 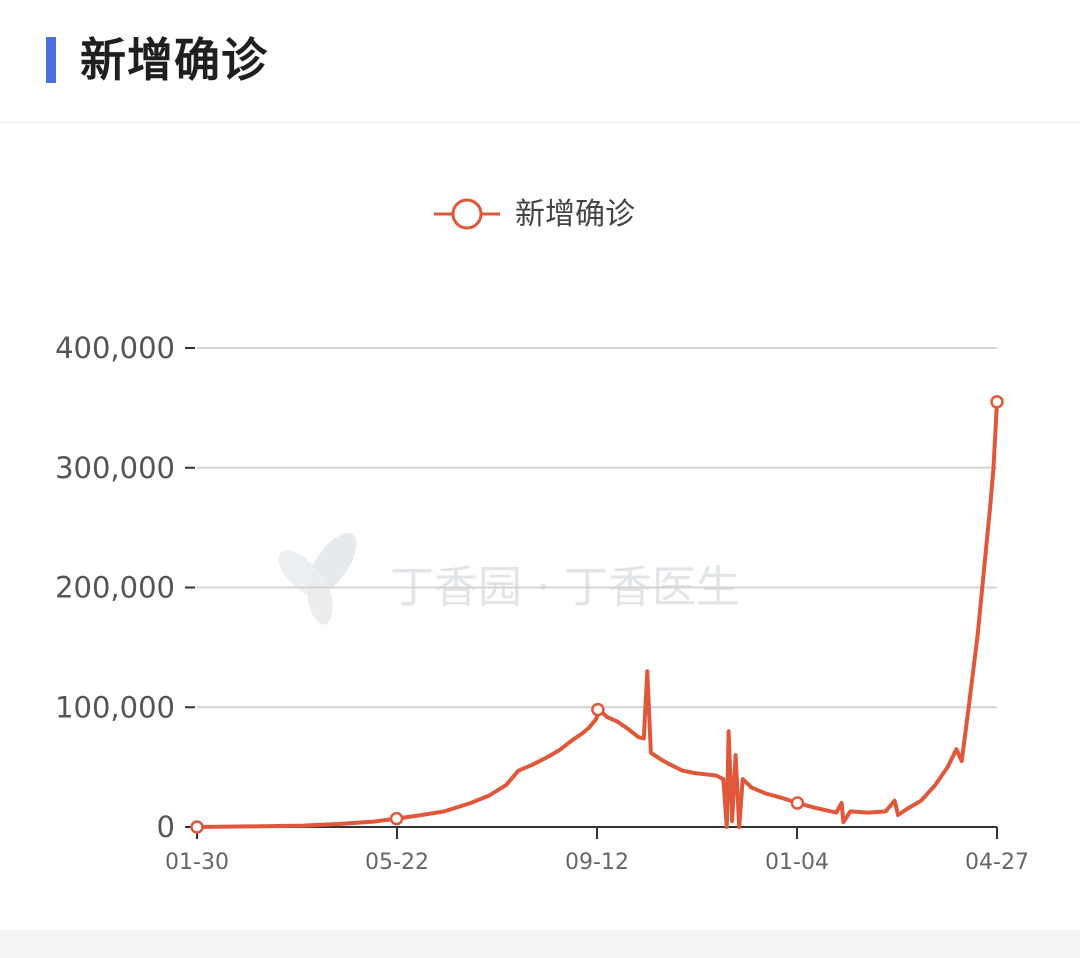 What do you see at coordinates (397, 862) in the screenshot?
I see `x-tick-label: 05-22` at bounding box center [397, 862].